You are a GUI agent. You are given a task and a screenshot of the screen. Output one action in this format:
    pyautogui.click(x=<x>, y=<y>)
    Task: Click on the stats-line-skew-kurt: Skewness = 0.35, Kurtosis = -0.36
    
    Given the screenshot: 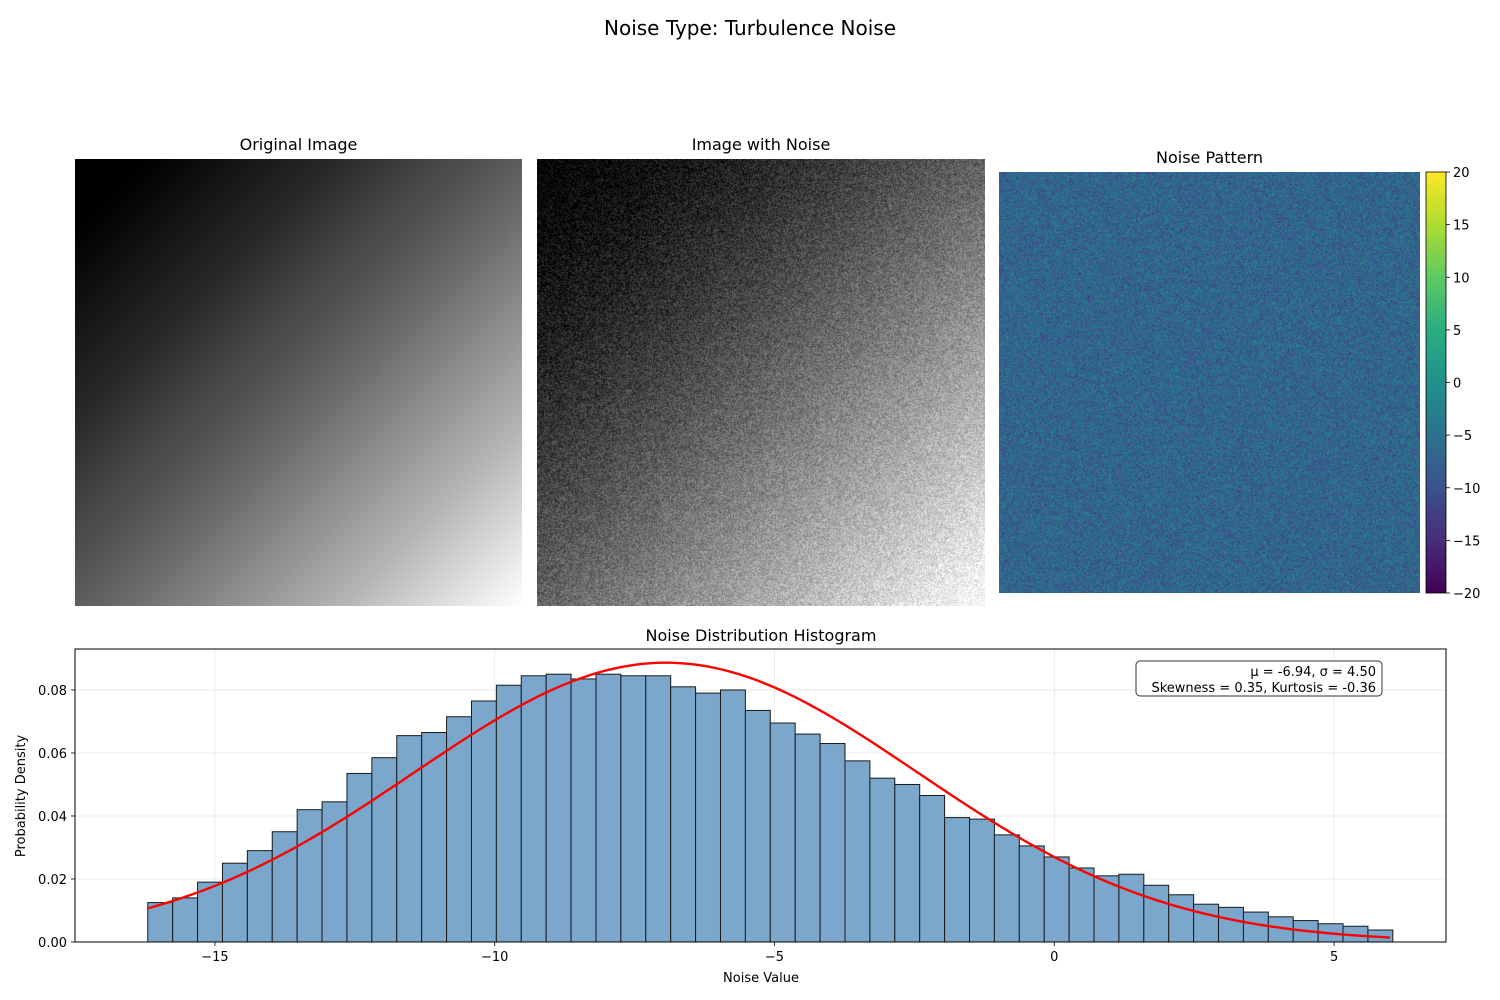 What is the action you would take?
    pyautogui.click(x=1263, y=688)
    